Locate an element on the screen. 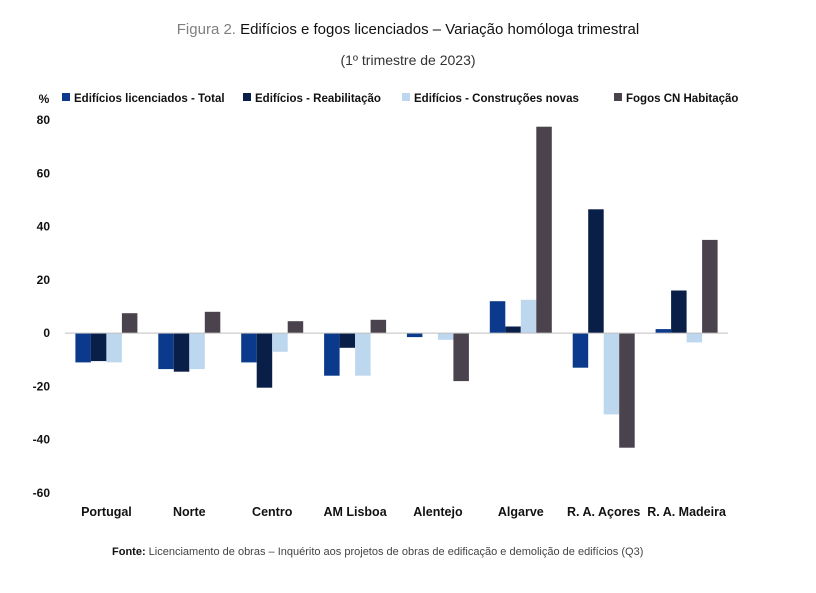 Image resolution: width=816 pixels, height=593 pixels. legend-label: Fogos CN Habitação is located at coordinates (682, 99).